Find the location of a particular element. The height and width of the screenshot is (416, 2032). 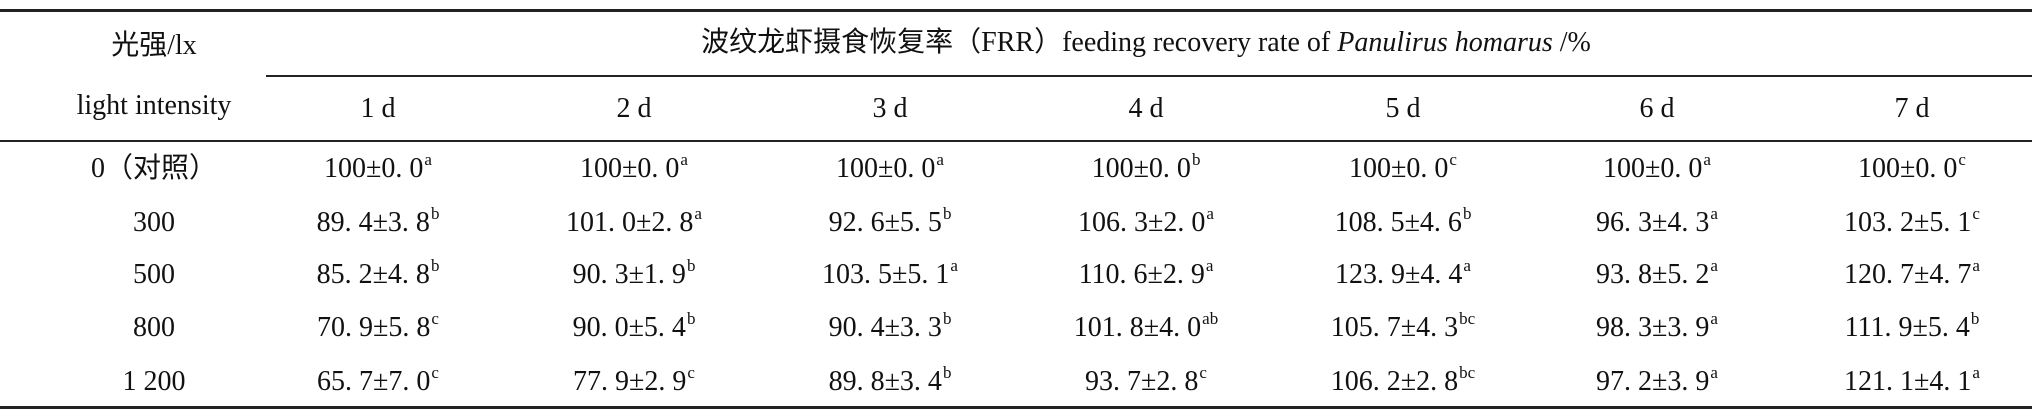

column-header-lead: 波纹龙虾摄食恢复率（FRR）feeding recovery rate of is located at coordinates (1019, 42).